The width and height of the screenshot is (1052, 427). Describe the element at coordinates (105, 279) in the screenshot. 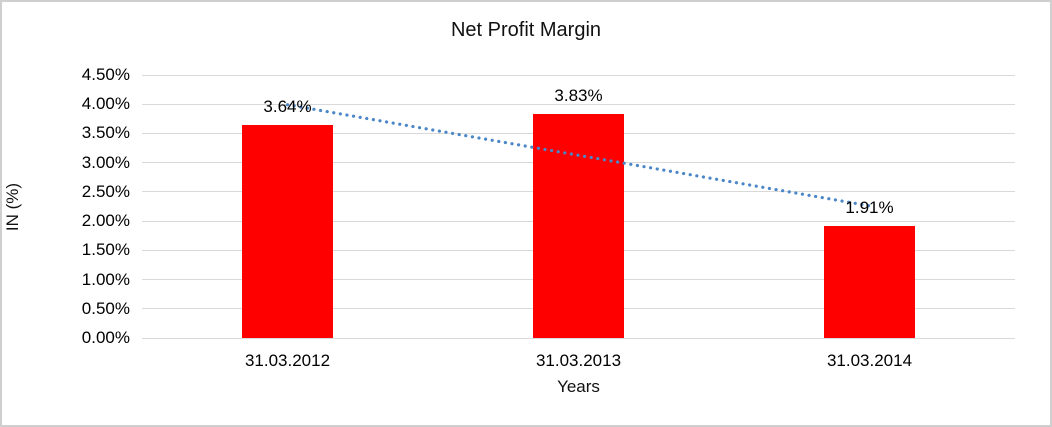

I see `y-tick-label: 1.00%` at that location.